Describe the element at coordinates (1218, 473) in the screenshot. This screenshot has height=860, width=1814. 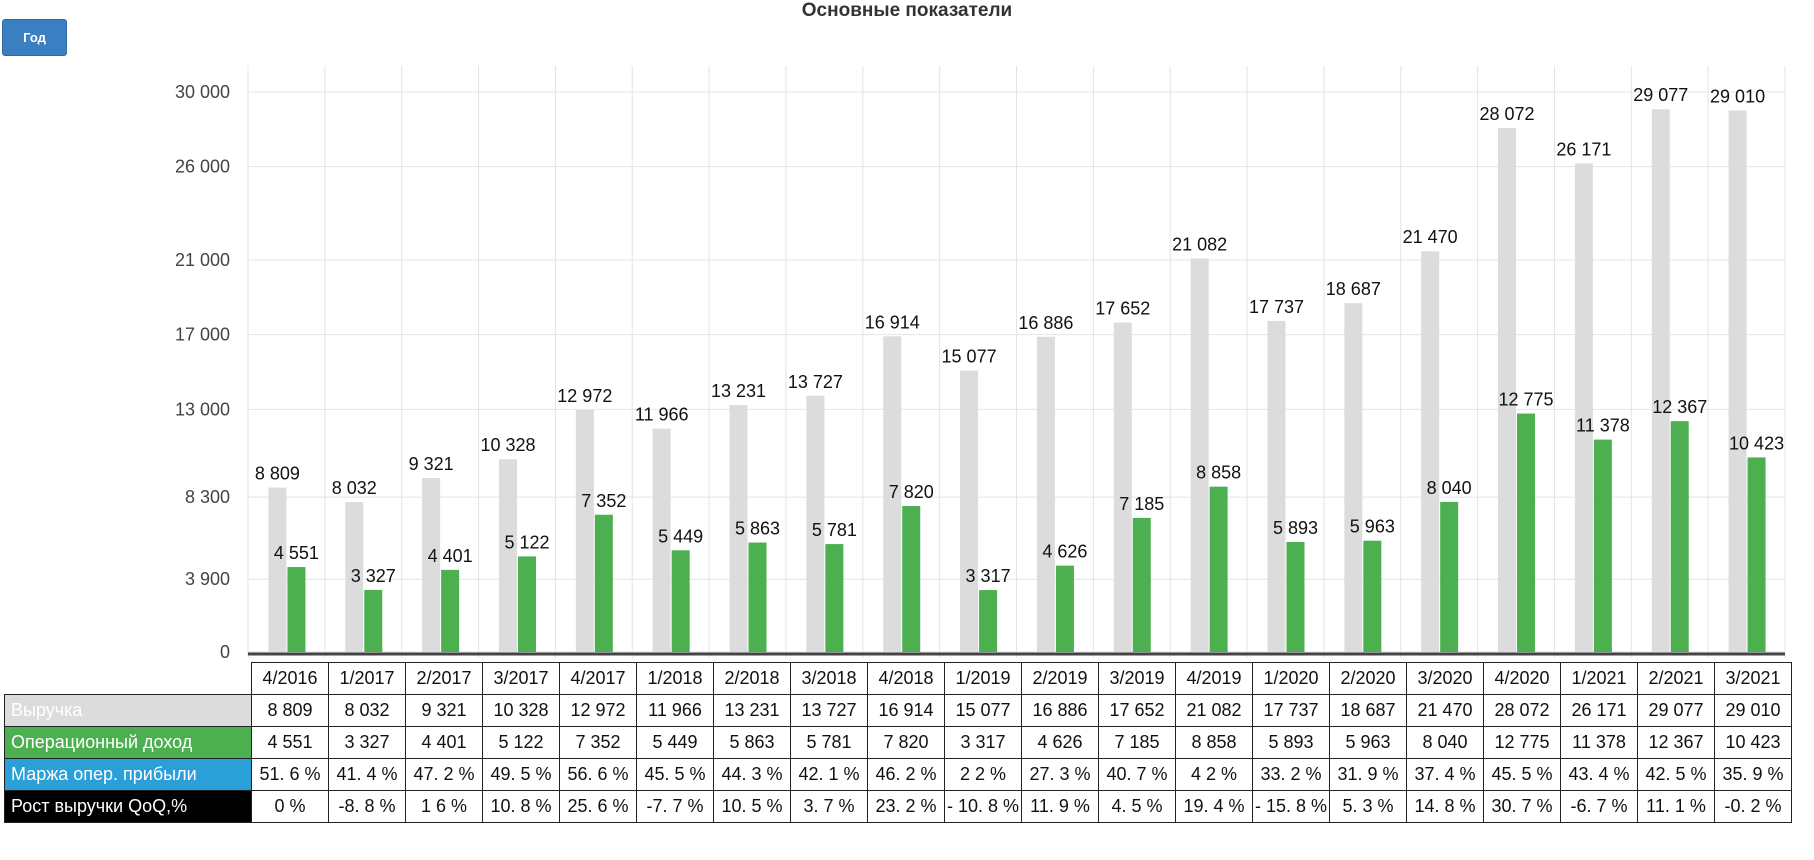
I see `op-income-data-label: 8 858` at that location.